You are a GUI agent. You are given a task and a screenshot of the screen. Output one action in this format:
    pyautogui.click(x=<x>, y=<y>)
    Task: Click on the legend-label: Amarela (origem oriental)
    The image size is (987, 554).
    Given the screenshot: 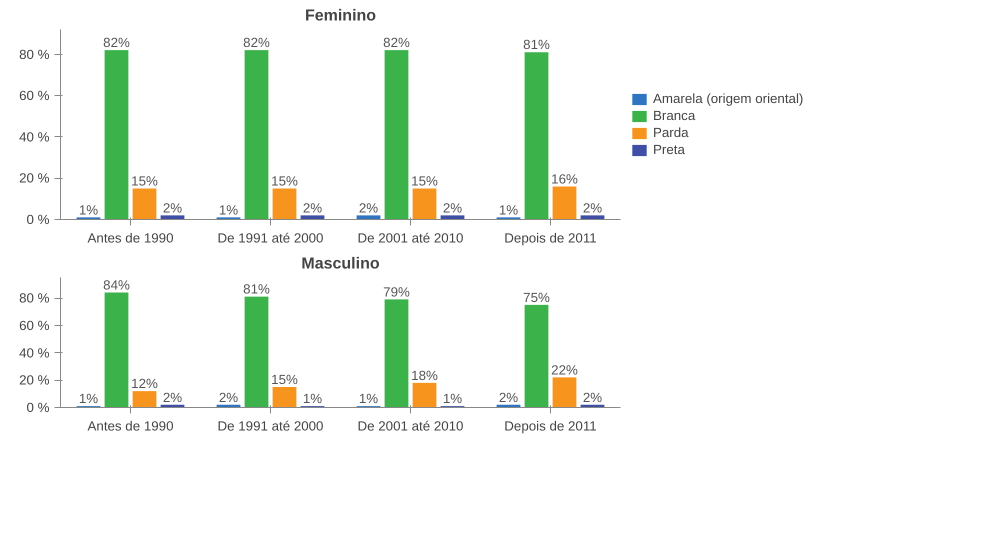 What is the action you would take?
    pyautogui.click(x=728, y=98)
    